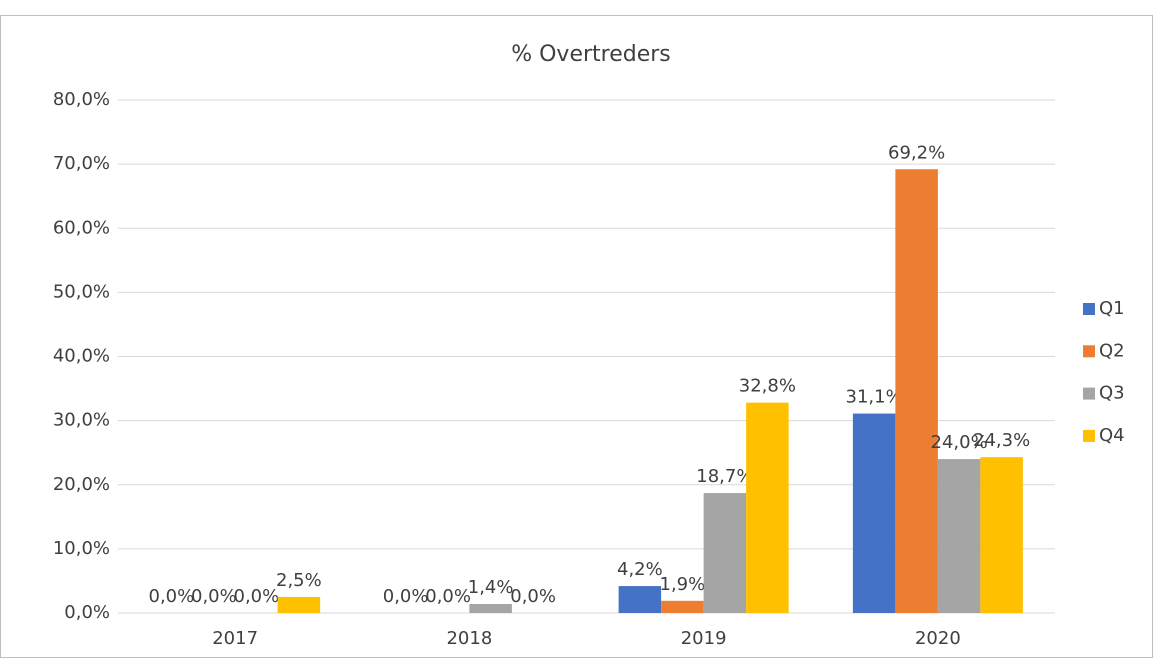  What do you see at coordinates (81, 356) in the screenshot?
I see `y-tick-label: 40,0%` at bounding box center [81, 356].